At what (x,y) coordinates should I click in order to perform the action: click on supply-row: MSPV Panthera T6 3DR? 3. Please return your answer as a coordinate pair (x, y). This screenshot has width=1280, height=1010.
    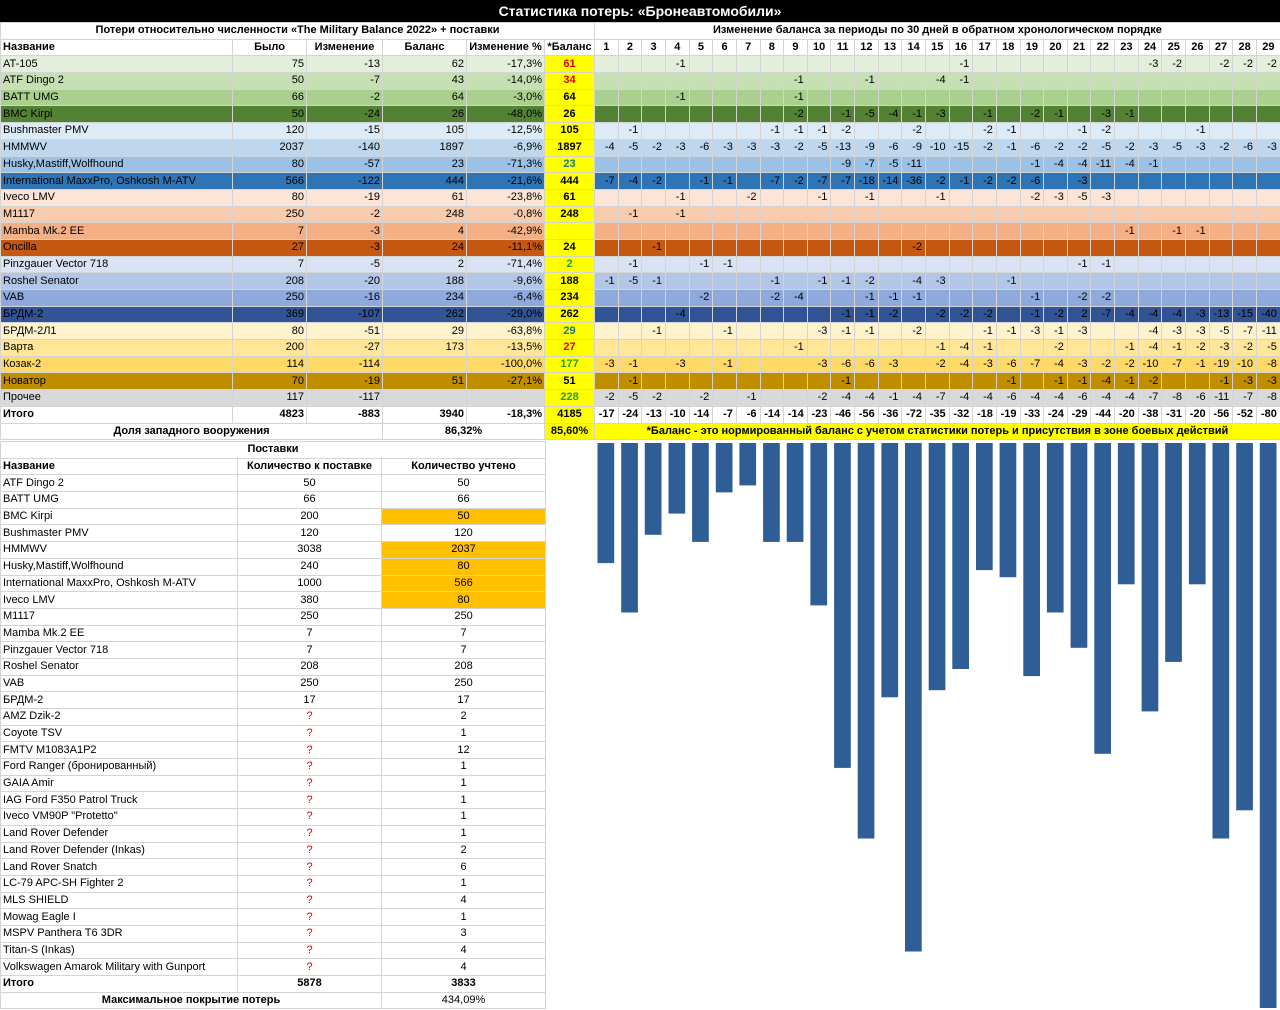
    Looking at the image, I should click on (273, 933).